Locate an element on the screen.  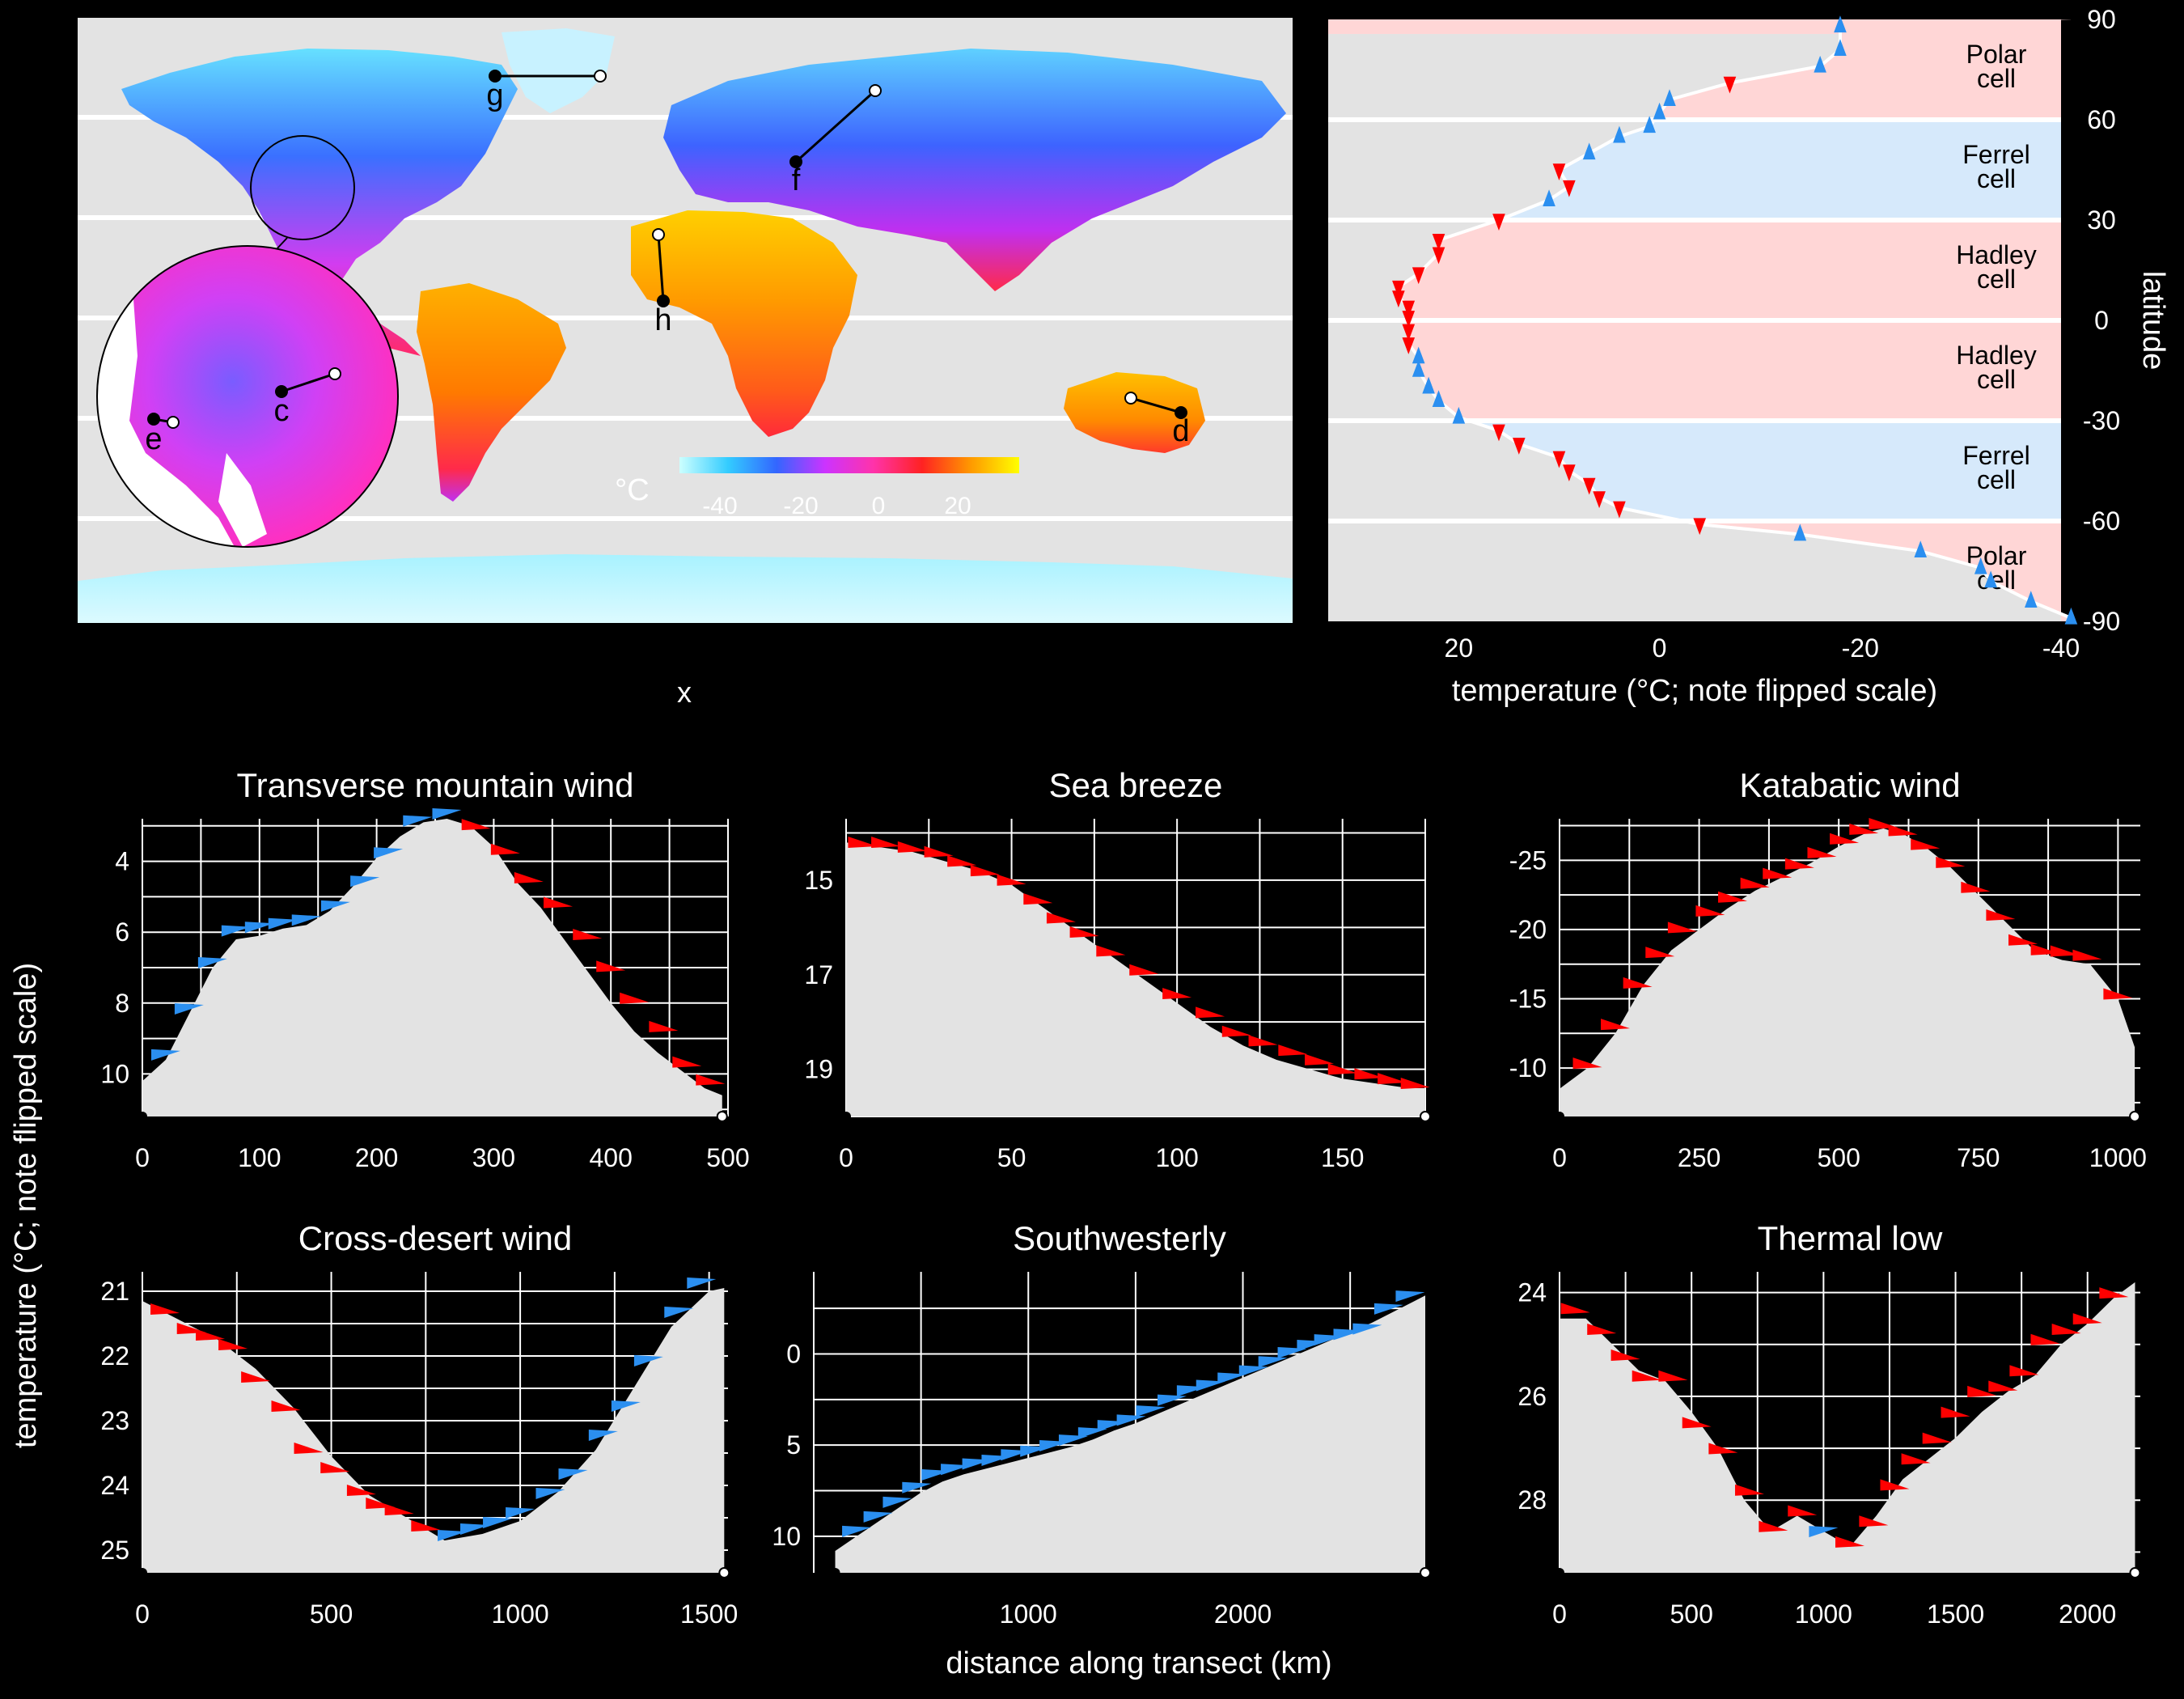
y-tick-label: 19 is located at coordinates (818, 1069).